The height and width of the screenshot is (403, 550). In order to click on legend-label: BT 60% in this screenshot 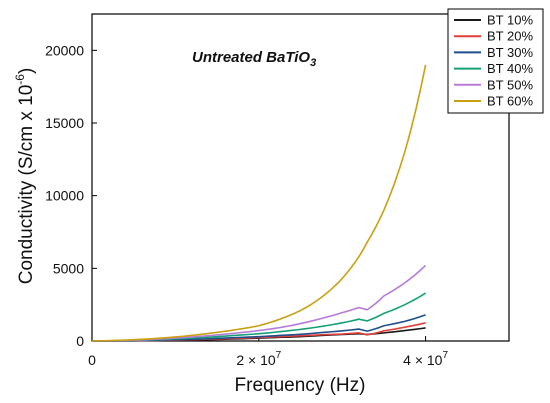, I will do `click(510, 101)`.